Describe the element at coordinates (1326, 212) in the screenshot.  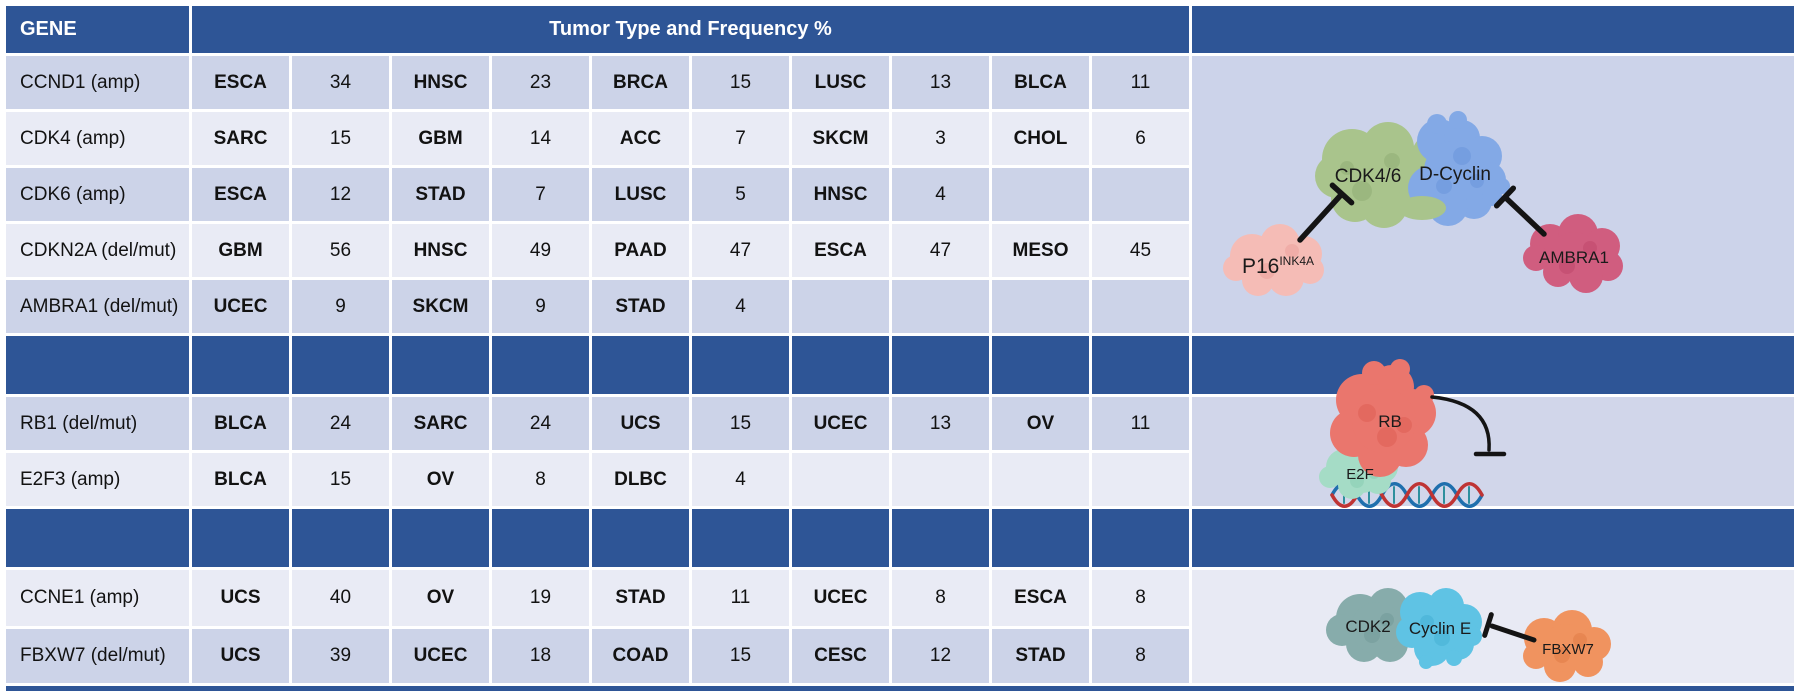
I see `p16-inhibition-tbar-icon` at that location.